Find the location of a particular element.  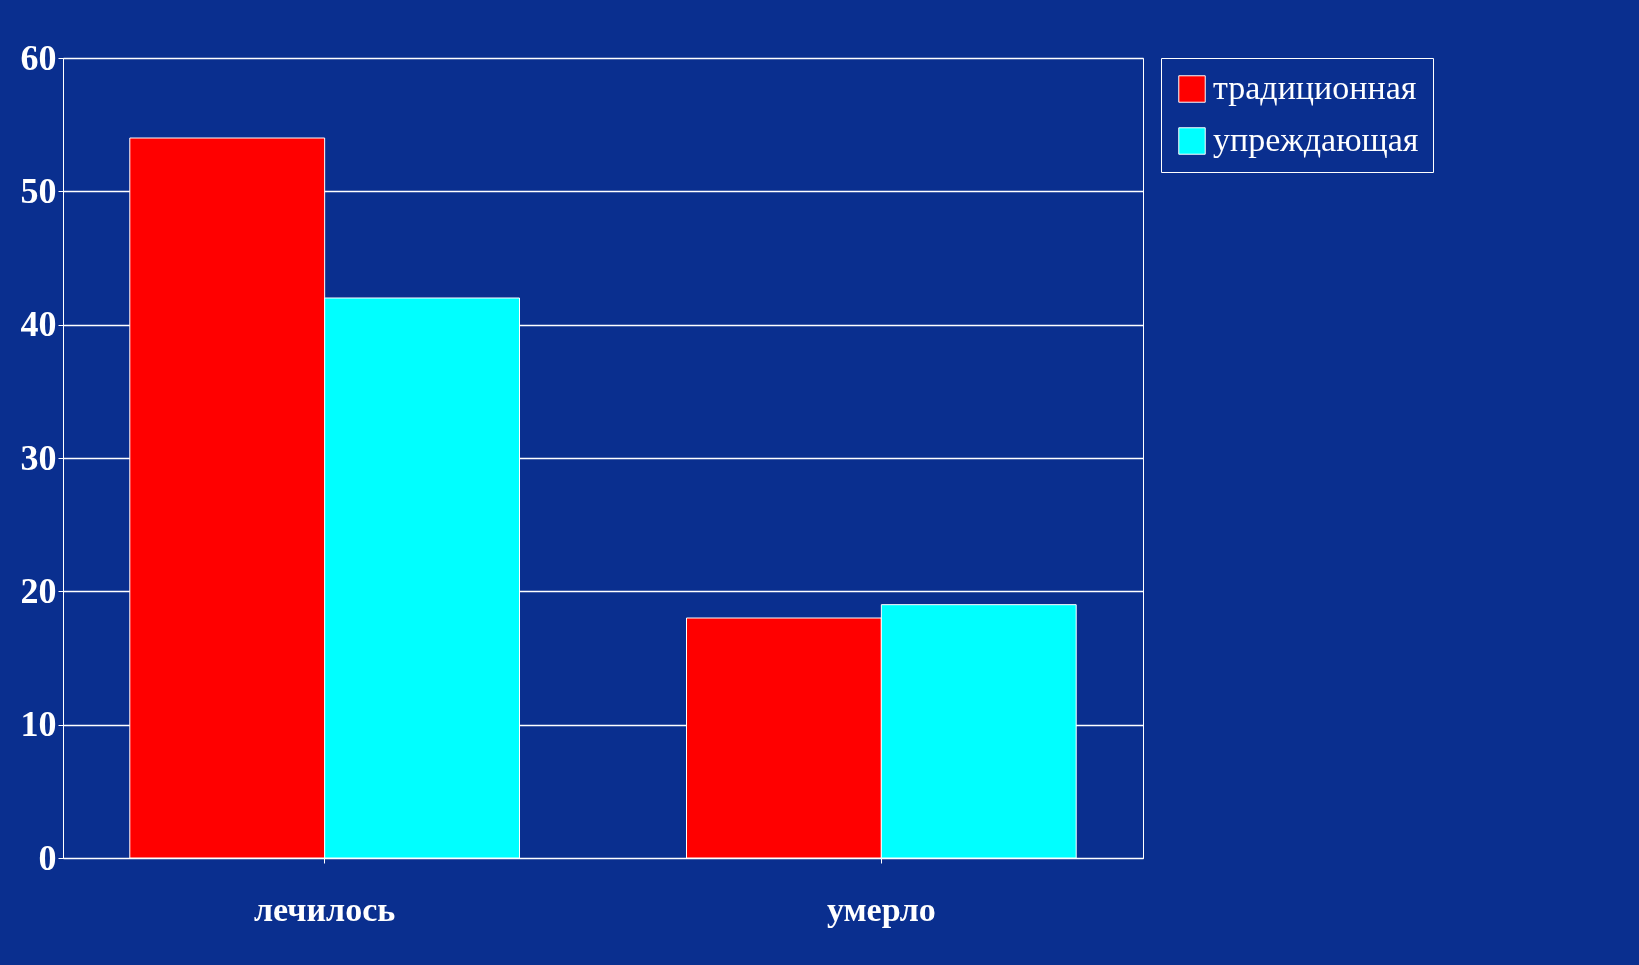

y-tick-label: 40 is located at coordinates (38, 324).